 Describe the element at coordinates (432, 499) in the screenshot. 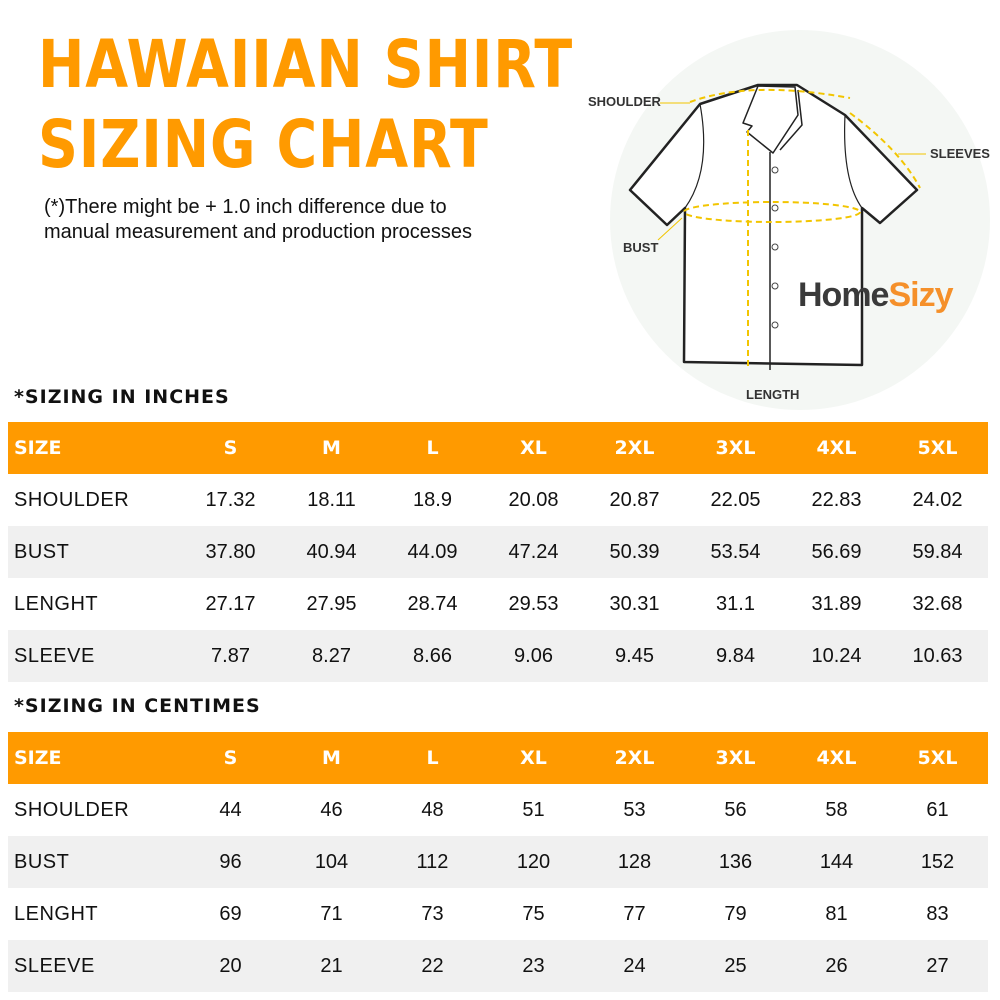

I see `value-cell: 18.9` at that location.